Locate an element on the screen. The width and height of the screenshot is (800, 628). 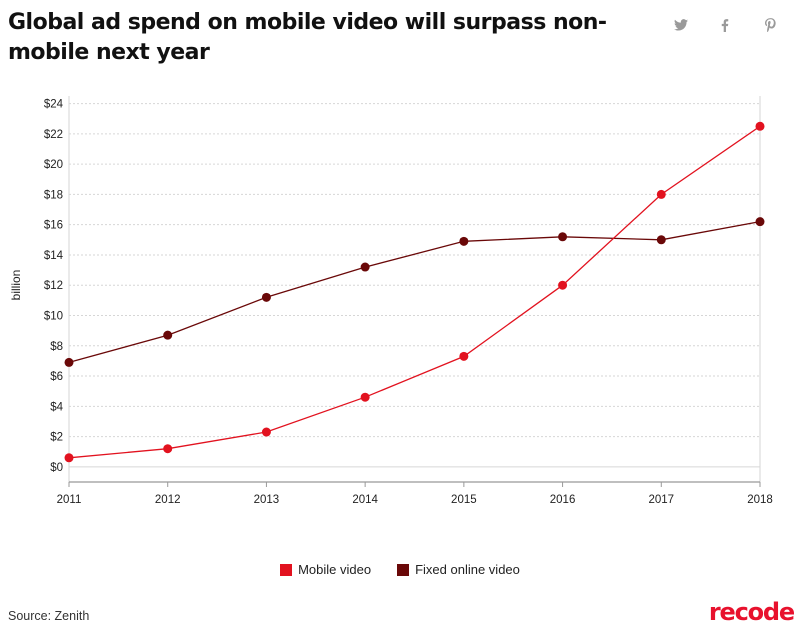
source-note: Source: Zenith is located at coordinates (49, 616).